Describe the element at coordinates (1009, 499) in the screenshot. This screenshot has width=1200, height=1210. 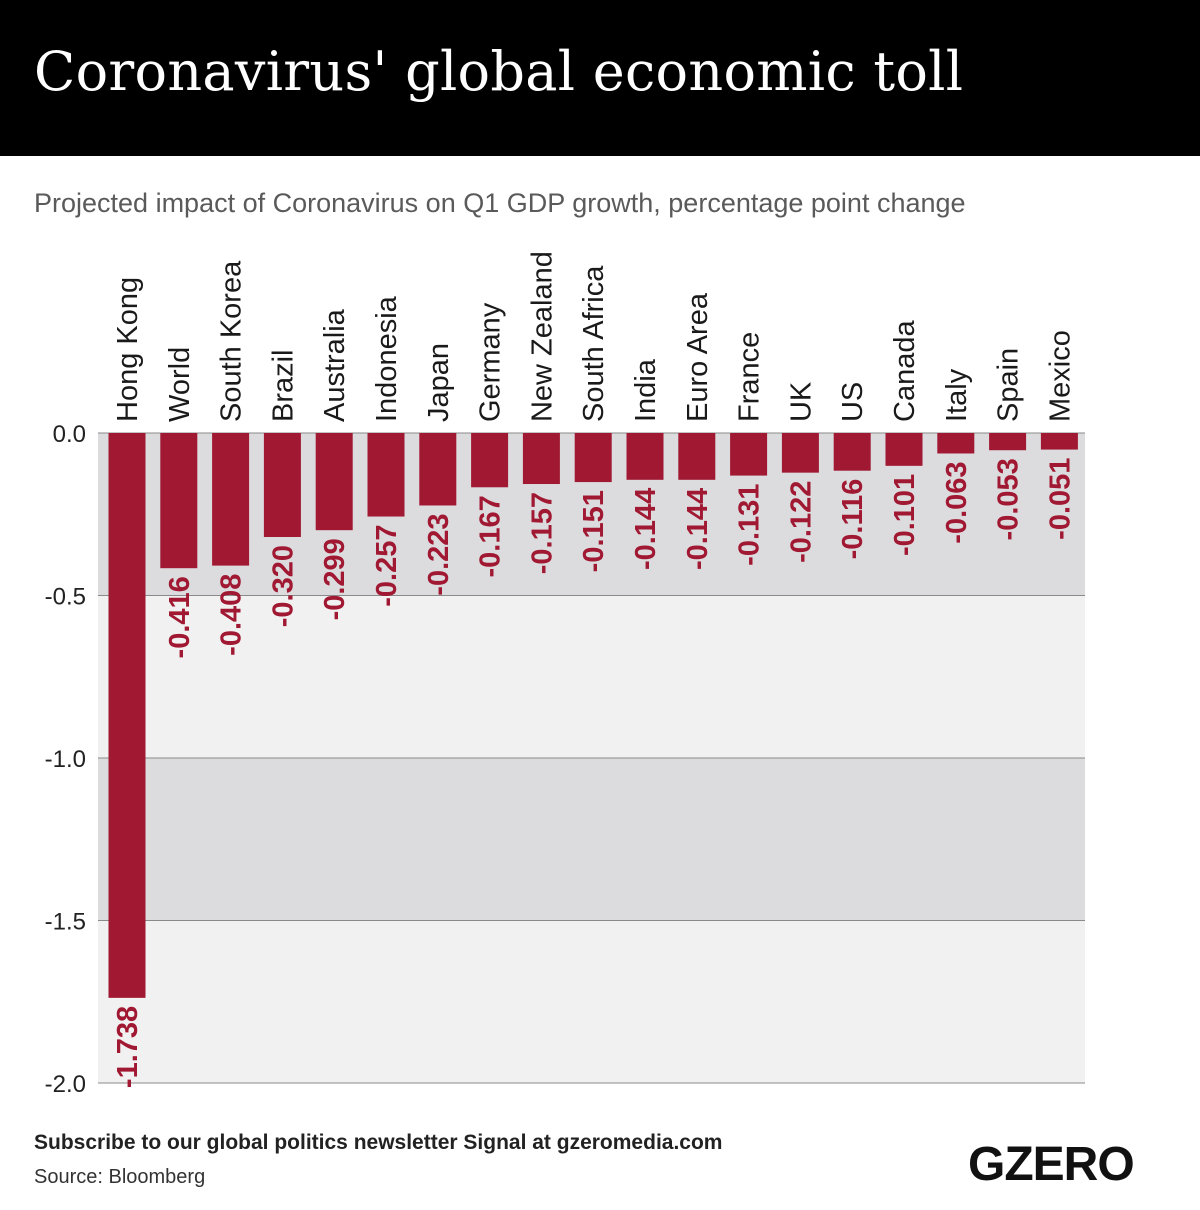
I see `value-label: -0.053` at that location.